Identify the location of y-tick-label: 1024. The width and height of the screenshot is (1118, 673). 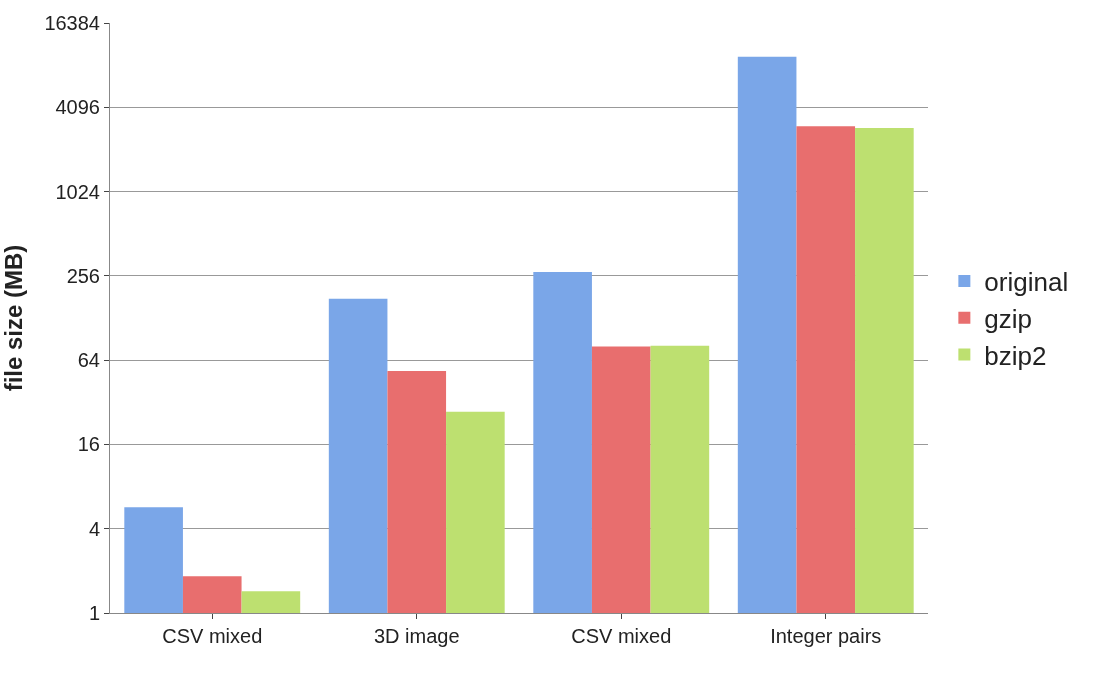
(77, 191).